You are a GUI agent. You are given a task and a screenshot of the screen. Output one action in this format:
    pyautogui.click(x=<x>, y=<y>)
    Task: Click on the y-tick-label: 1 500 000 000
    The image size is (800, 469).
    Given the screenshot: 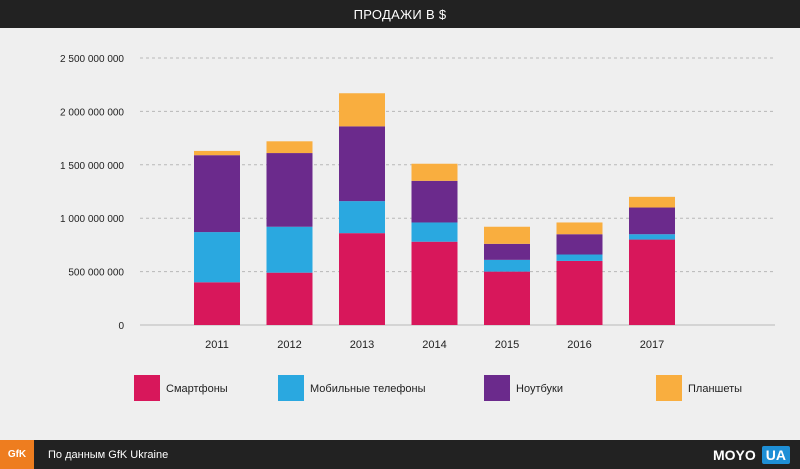 What is the action you would take?
    pyautogui.click(x=92, y=166)
    